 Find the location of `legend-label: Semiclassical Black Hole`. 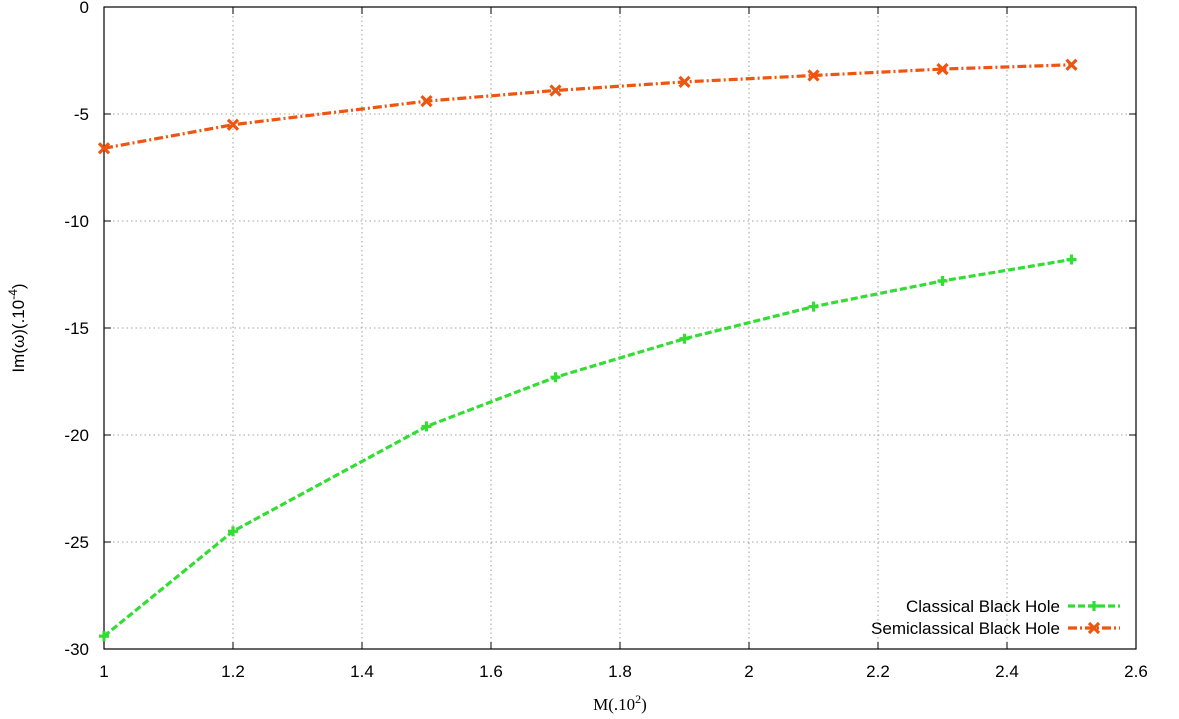

legend-label: Semiclassical Black Hole is located at coordinates (965, 628).